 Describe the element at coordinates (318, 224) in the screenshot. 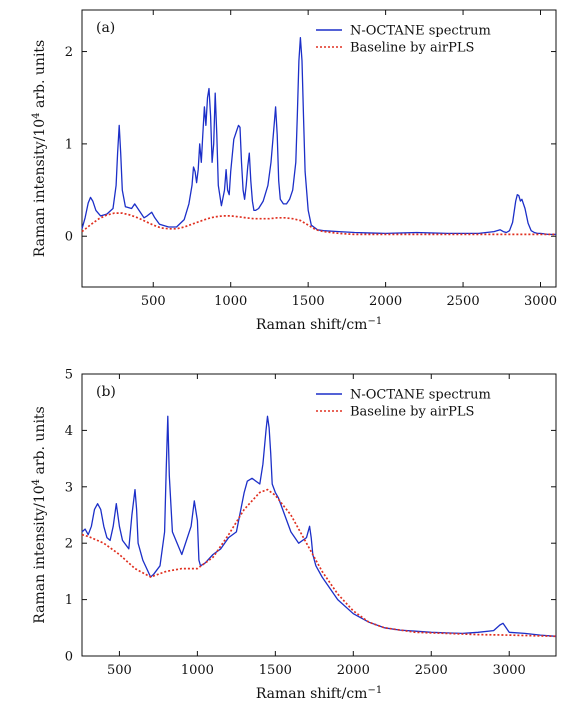

I see `baseline-line` at that location.